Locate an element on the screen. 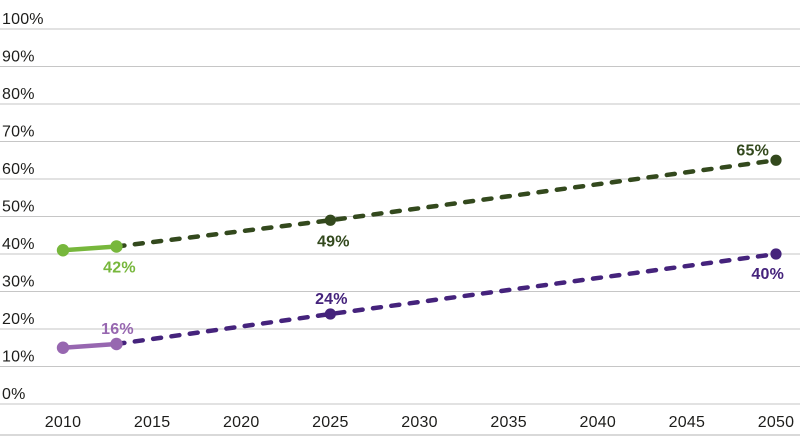 The image size is (800, 442). value-label-green-2050: 65% is located at coordinates (752, 150).